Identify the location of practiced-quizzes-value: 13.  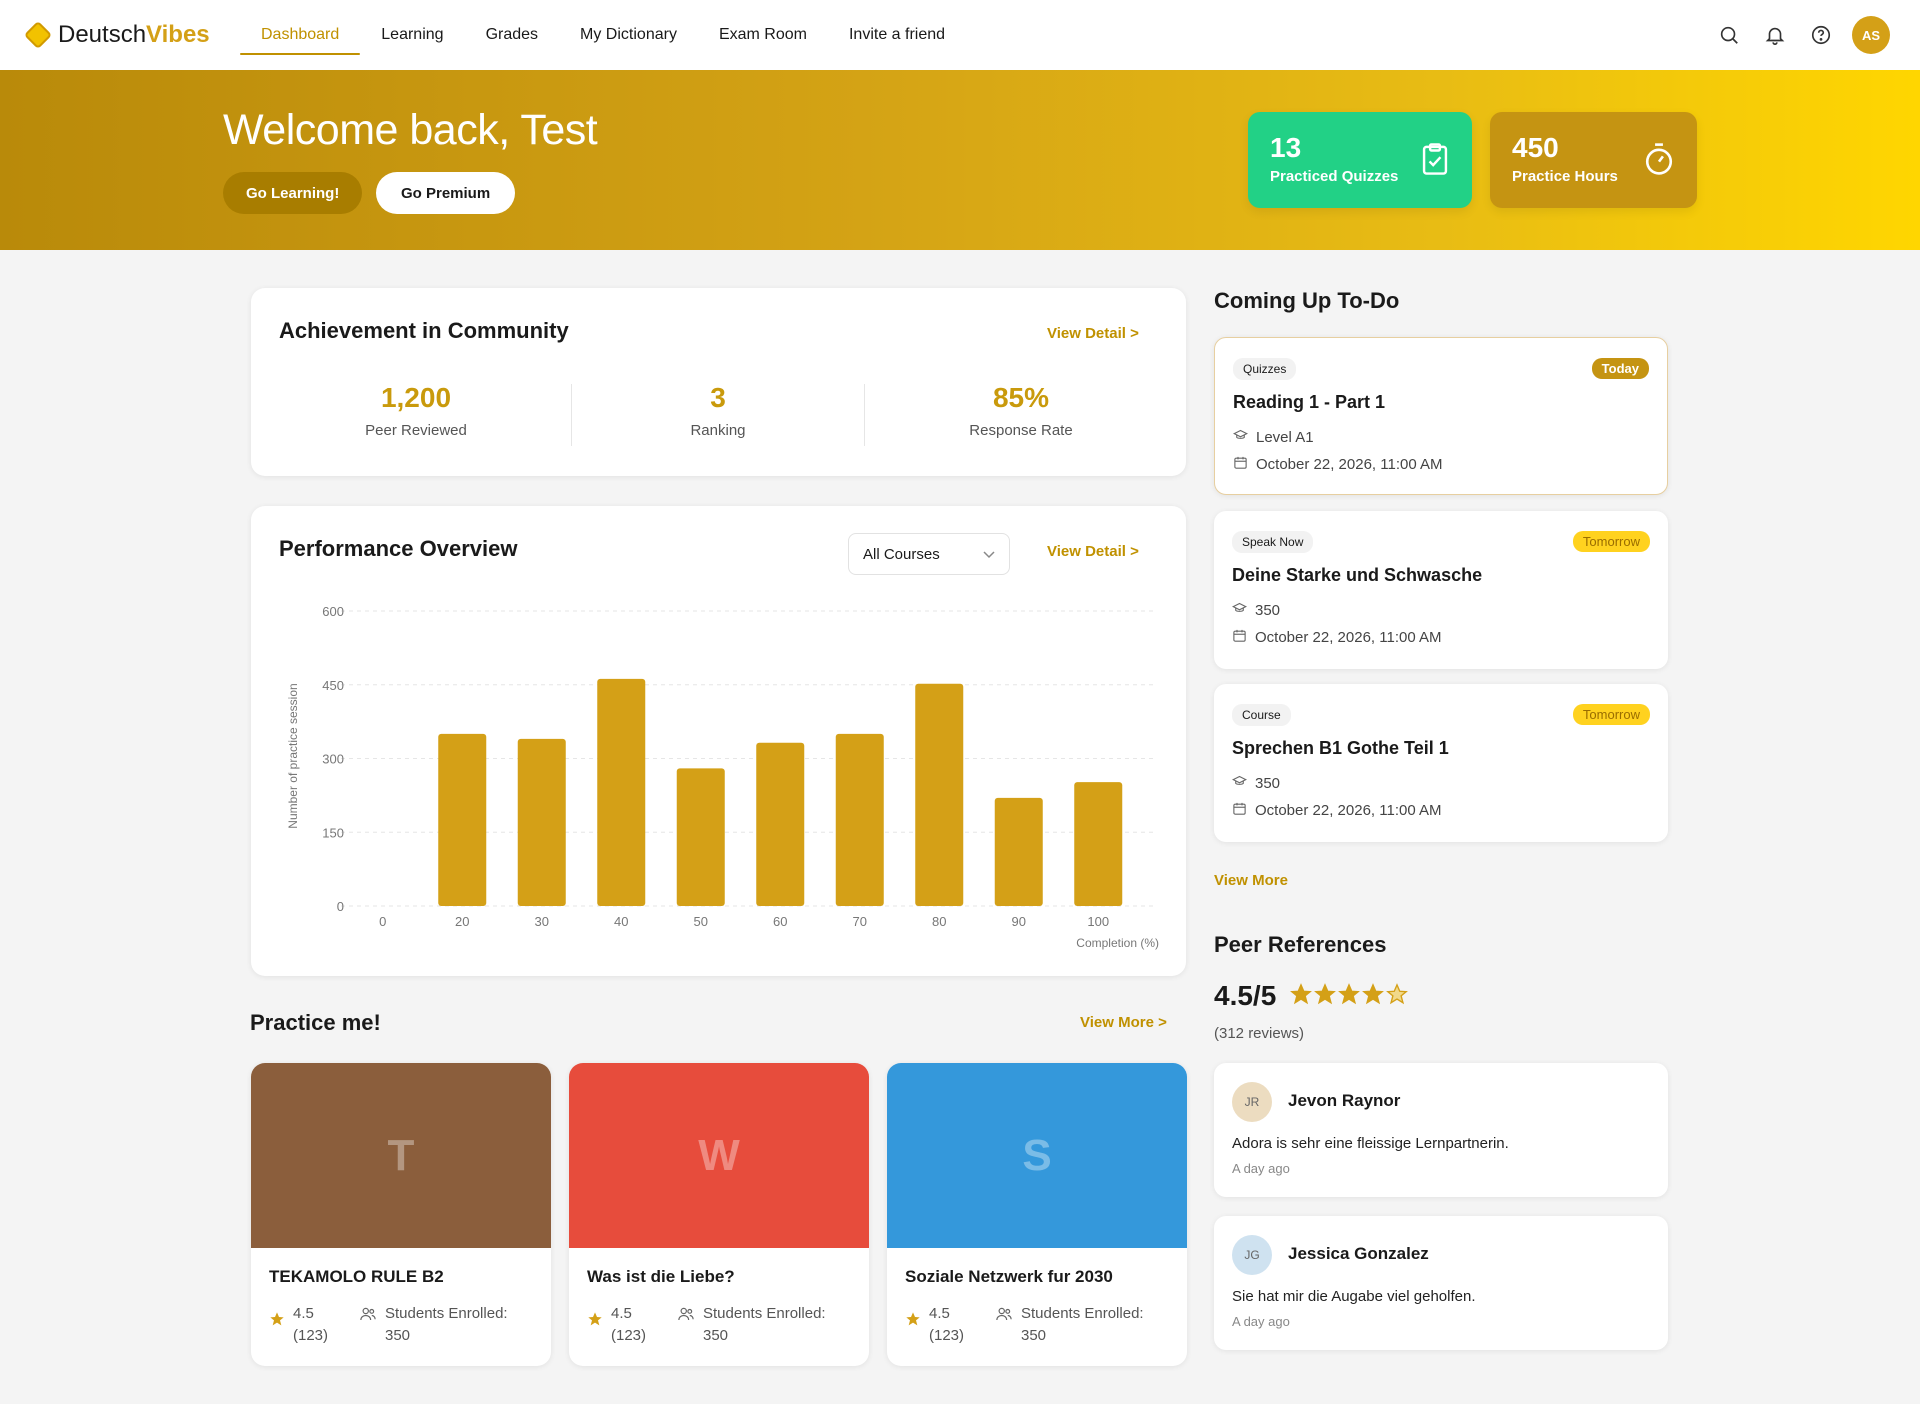
(1286, 147).